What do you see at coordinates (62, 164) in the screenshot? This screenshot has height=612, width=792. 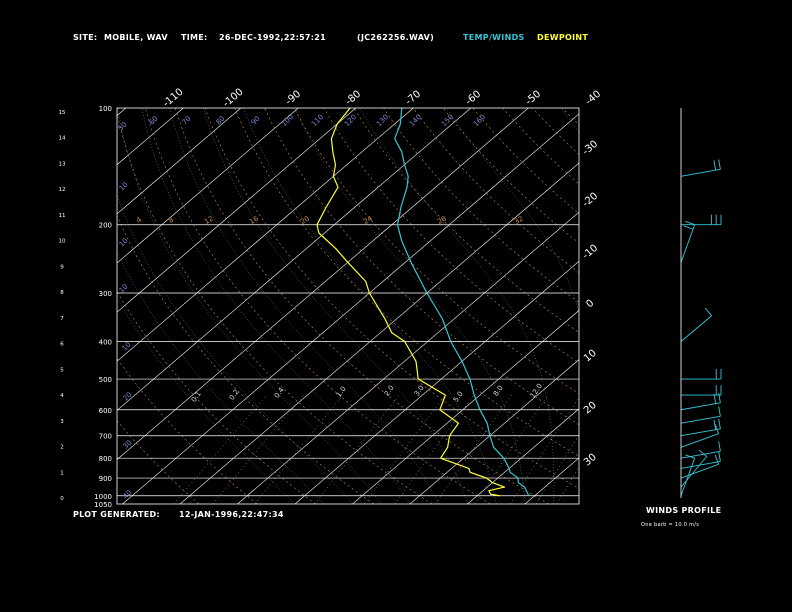 I see `height-tick-label: 13` at bounding box center [62, 164].